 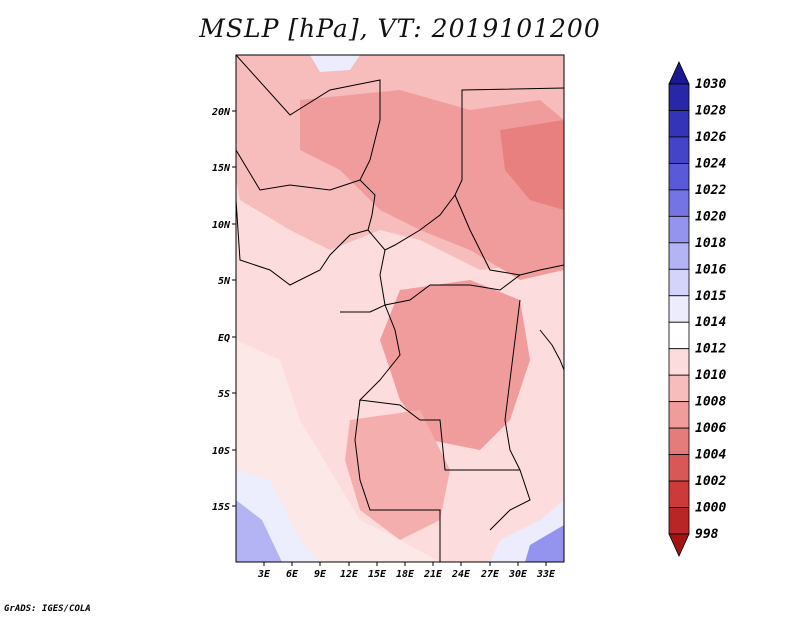 What do you see at coordinates (405, 564) in the screenshot?
I see `lon-tick-marks` at bounding box center [405, 564].